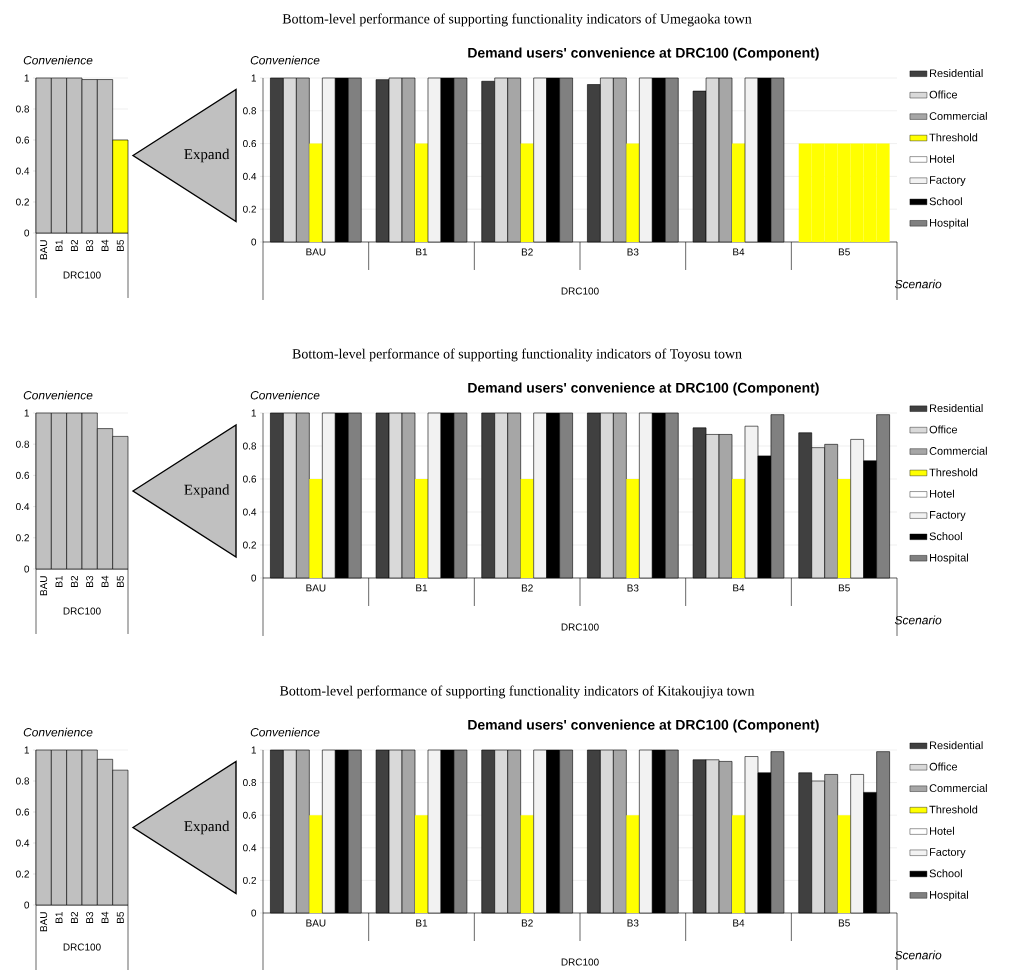  I want to click on chart-title: Bottom-level performance of supporting functionality indicators of Toyosu town, so click(517, 355).